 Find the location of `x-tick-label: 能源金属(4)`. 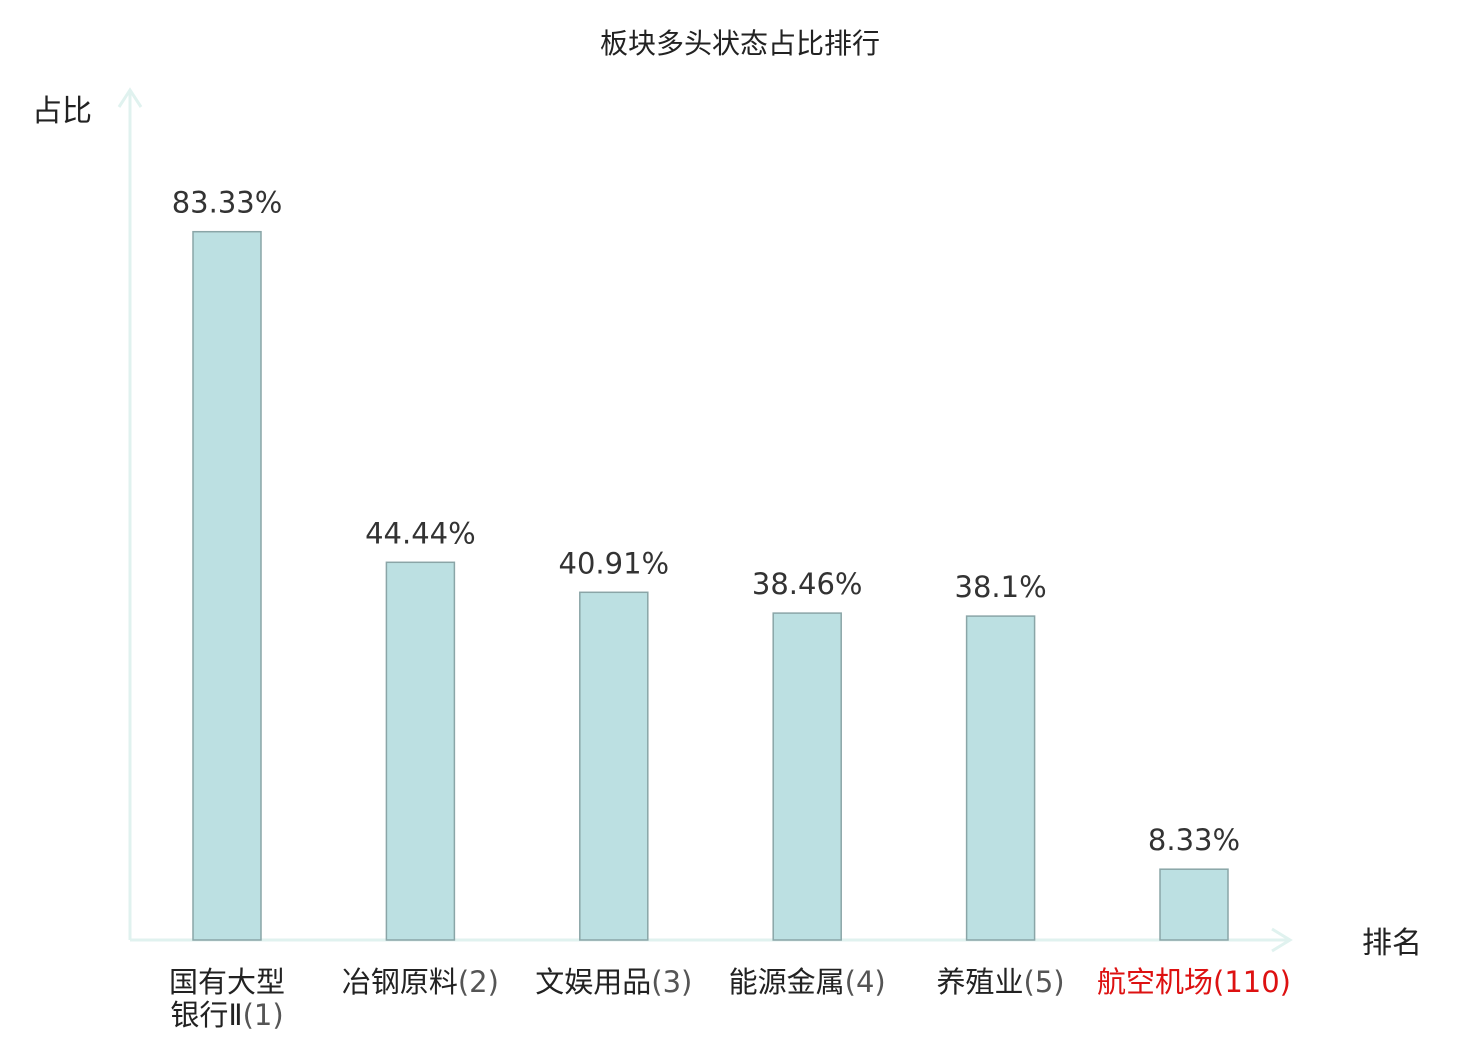

x-tick-label: 能源金属(4) is located at coordinates (807, 982).